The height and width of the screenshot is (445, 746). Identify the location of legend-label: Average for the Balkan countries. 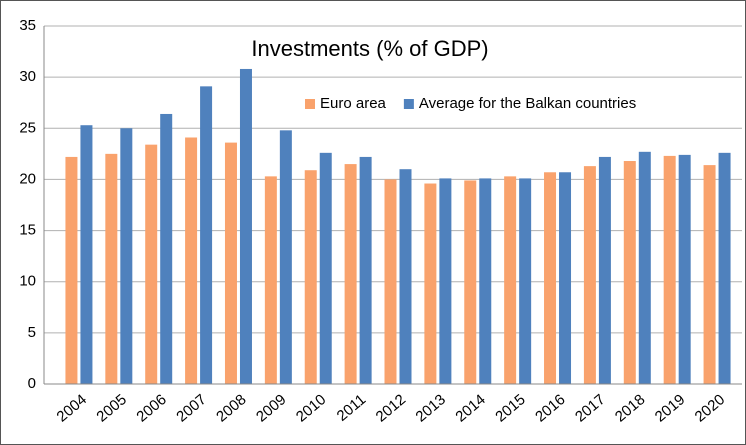
(527, 103).